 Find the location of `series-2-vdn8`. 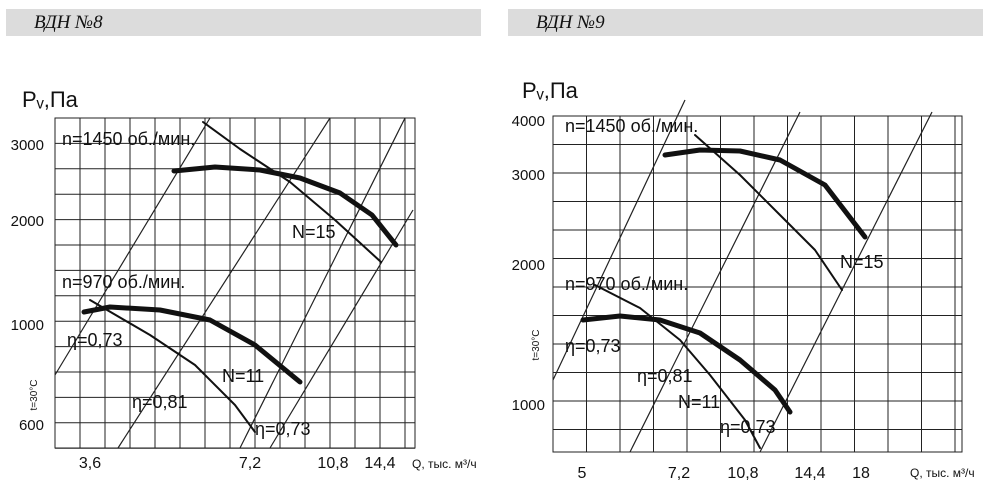

series-2-vdn8 is located at coordinates (192, 344).